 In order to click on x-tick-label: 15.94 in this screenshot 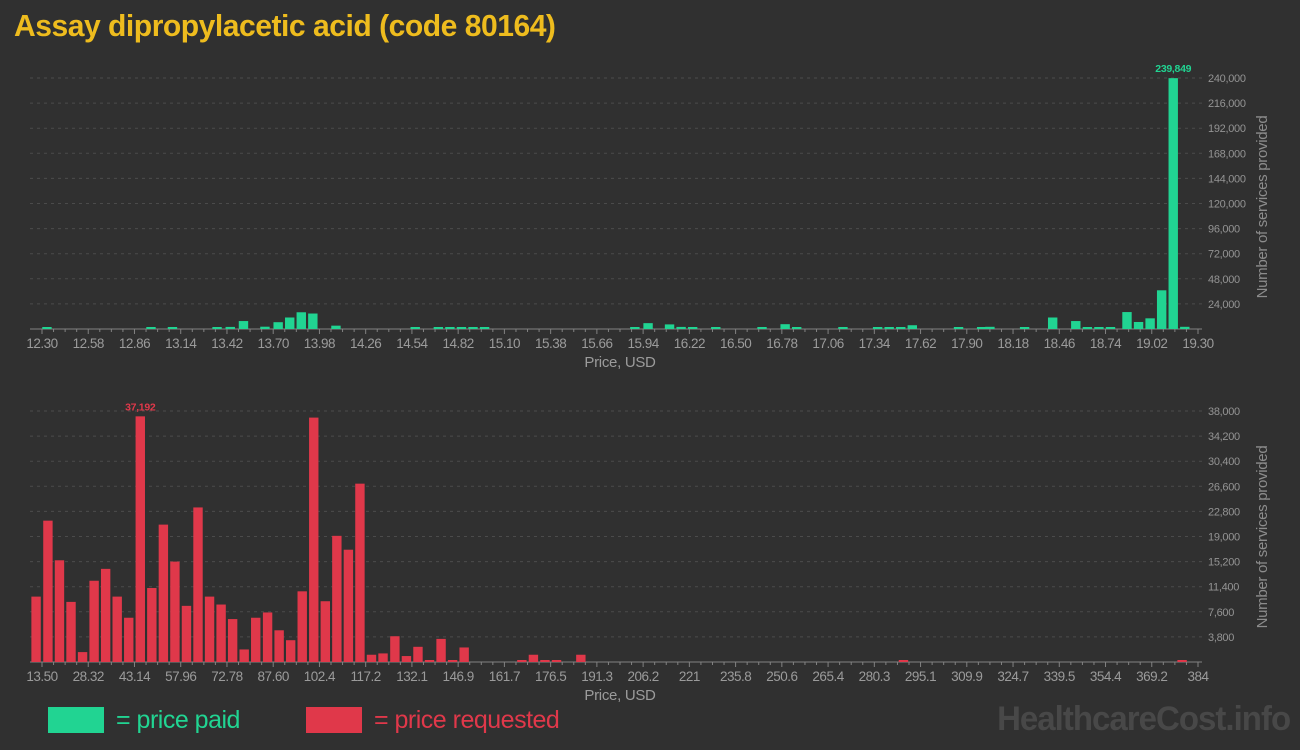, I will do `click(643, 343)`.